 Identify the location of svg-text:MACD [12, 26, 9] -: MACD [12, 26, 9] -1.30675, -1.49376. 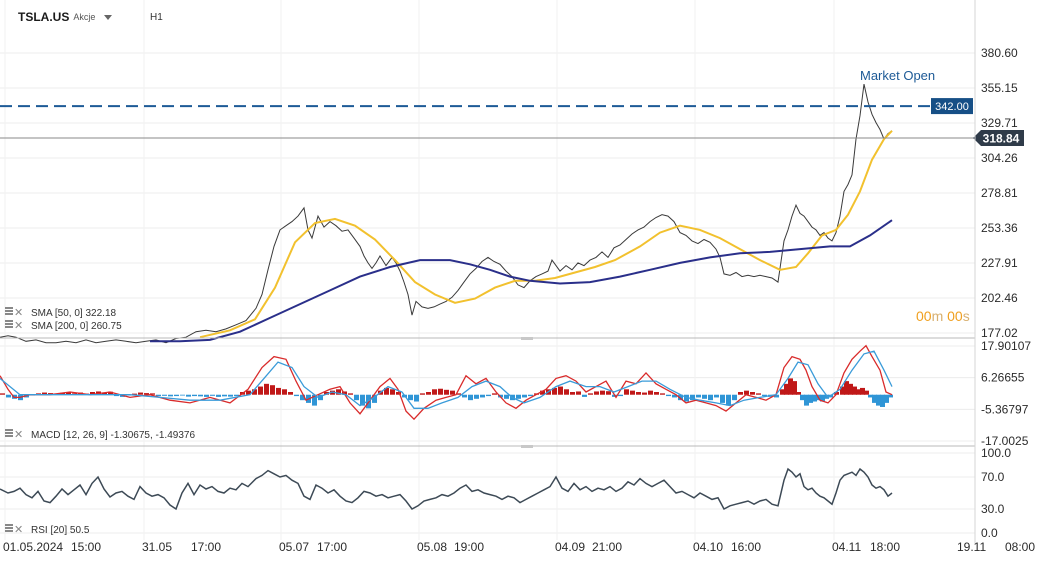
(113, 435).